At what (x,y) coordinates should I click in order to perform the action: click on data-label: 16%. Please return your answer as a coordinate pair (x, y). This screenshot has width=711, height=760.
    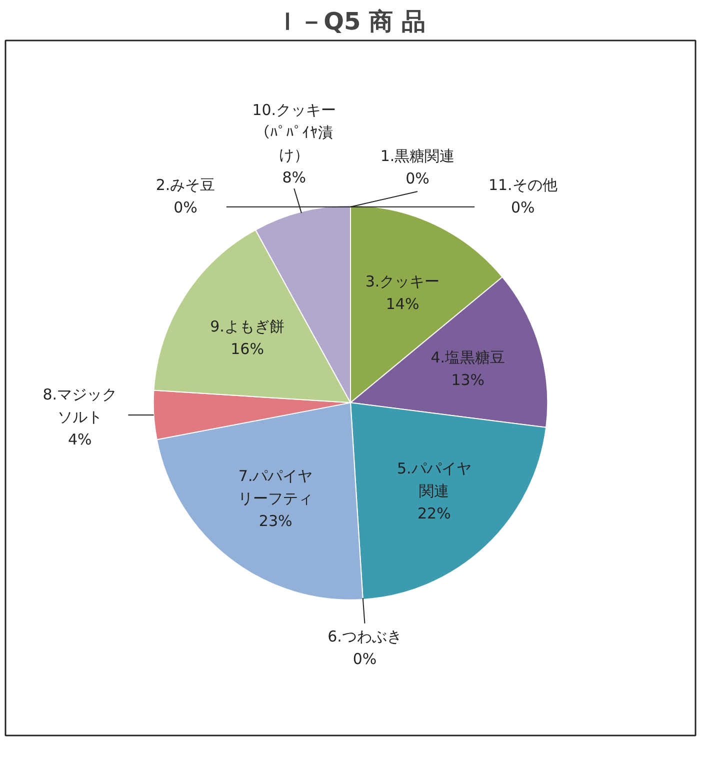
    Looking at the image, I should click on (247, 349).